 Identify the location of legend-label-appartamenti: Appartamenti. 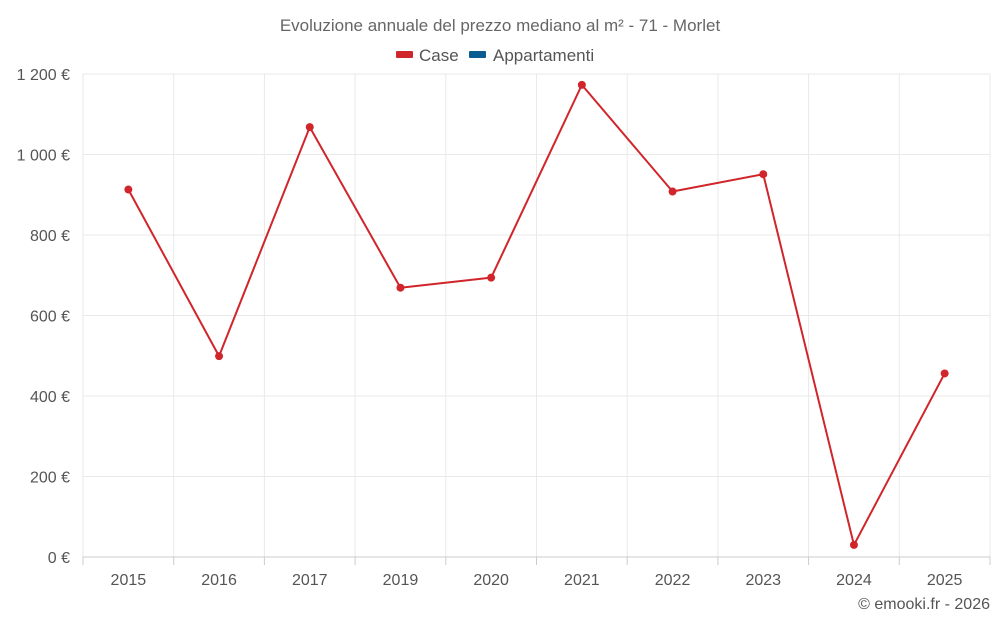
(543, 55).